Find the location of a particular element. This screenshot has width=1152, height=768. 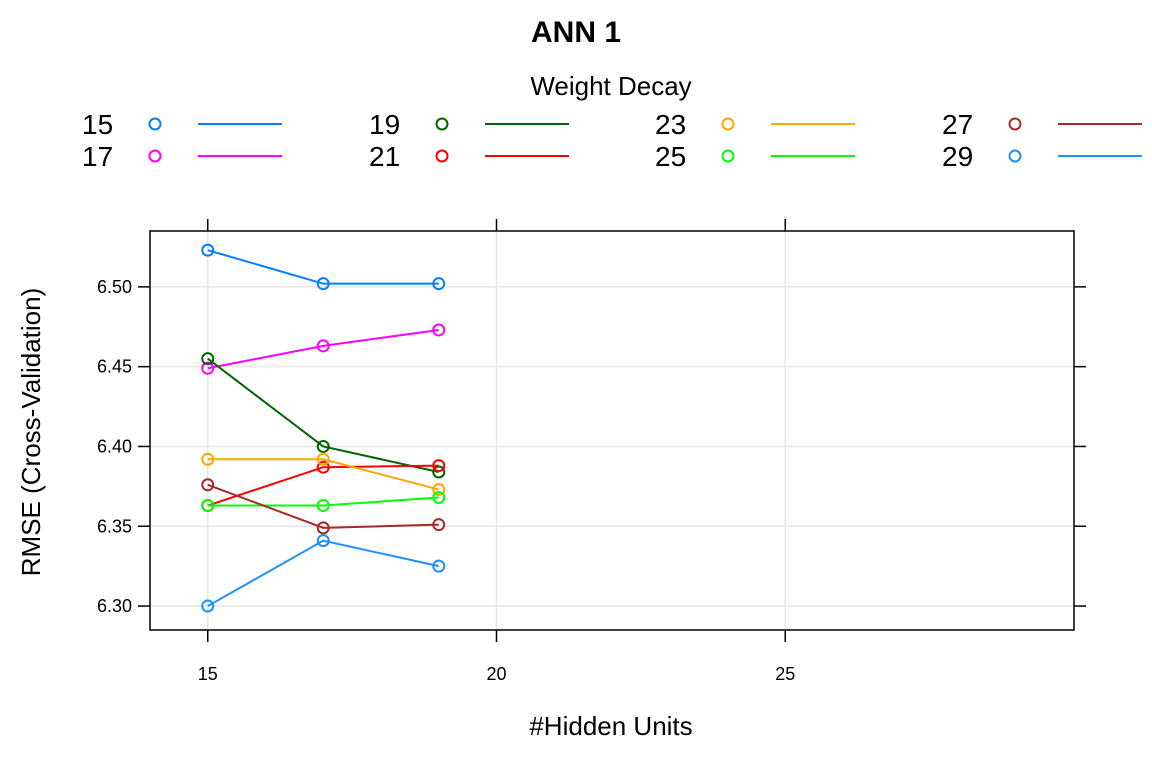

legend-item-25: 25 is located at coordinates (755, 156).